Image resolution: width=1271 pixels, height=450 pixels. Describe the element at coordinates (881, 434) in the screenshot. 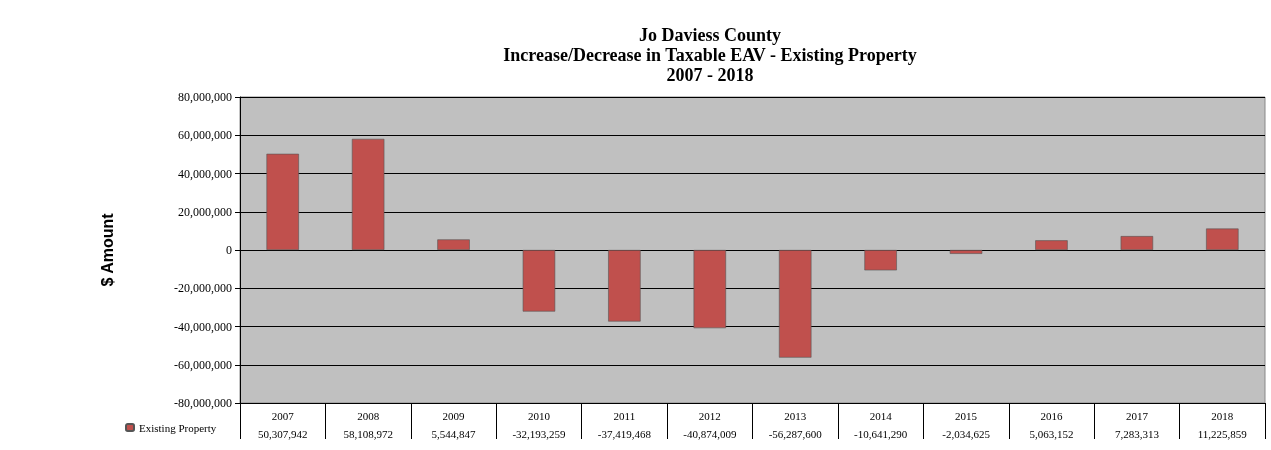

I see `data-label: -10,641,290` at that location.